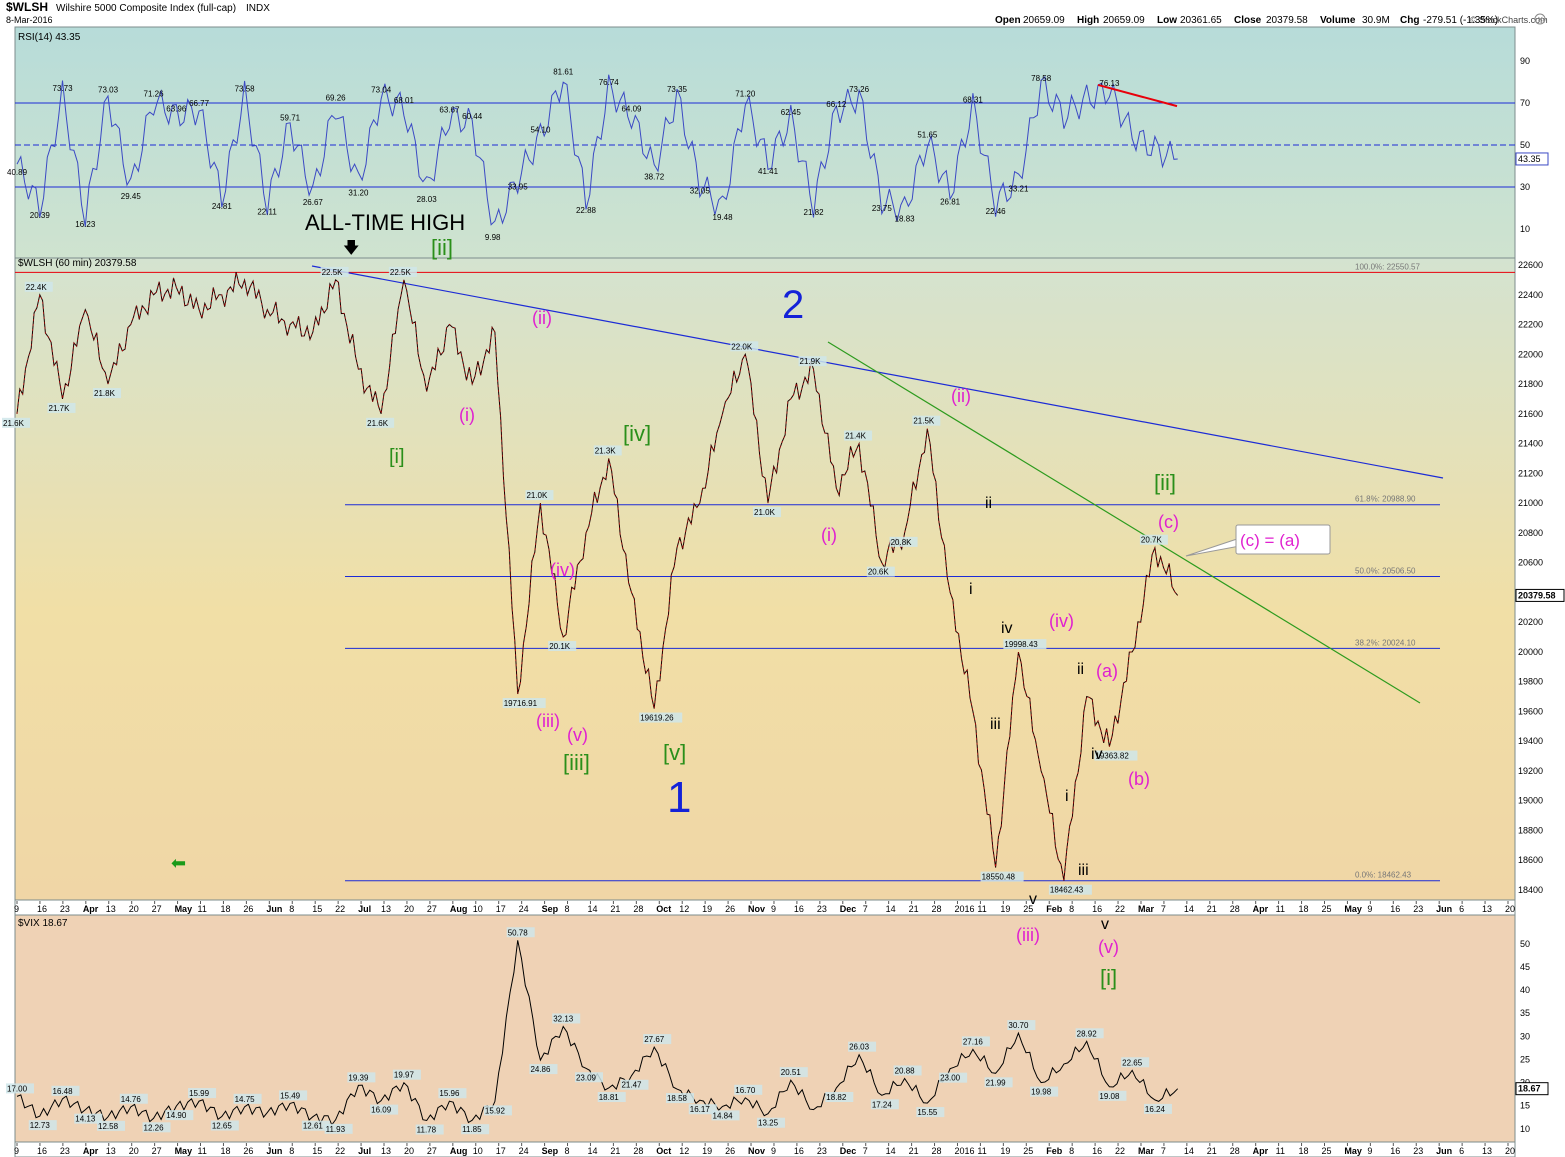  I want to click on x-tick-label: 24, so click(524, 909).